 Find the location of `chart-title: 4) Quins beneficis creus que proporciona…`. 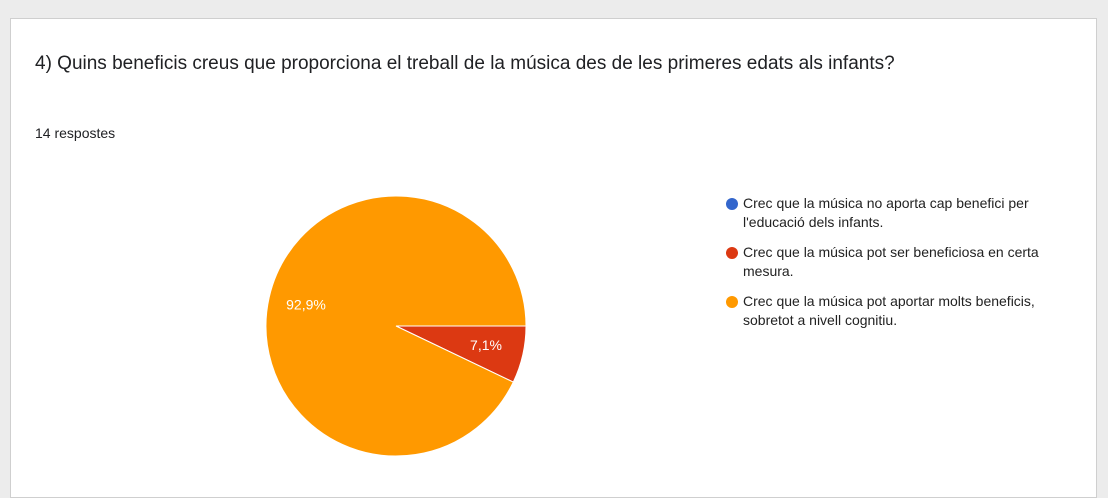

chart-title: 4) Quins beneficis creus que proporciona… is located at coordinates (465, 63).